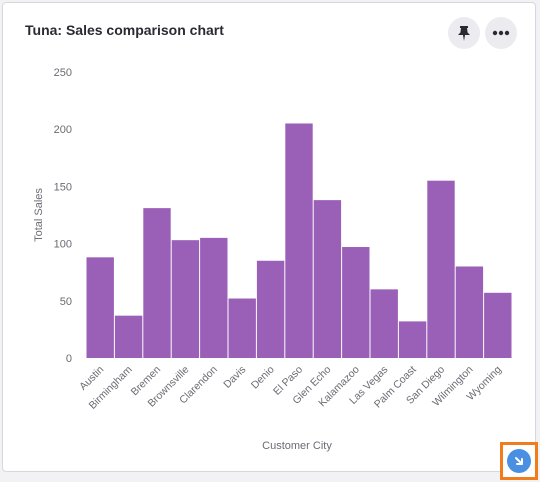 The image size is (540, 482). What do you see at coordinates (384, 323) in the screenshot?
I see `bar-las-vegas` at bounding box center [384, 323].